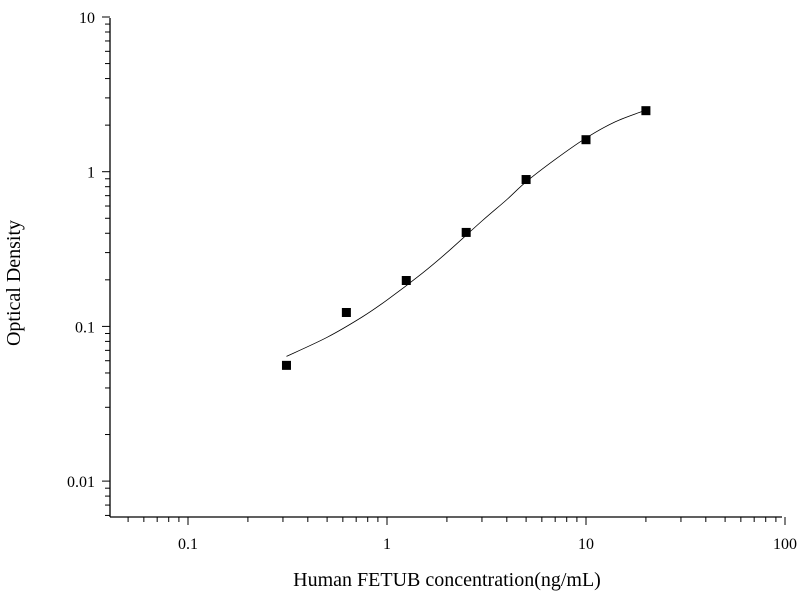 This screenshot has width=800, height=600. What do you see at coordinates (188, 544) in the screenshot?
I see `x-tick-label: 0.1` at bounding box center [188, 544].